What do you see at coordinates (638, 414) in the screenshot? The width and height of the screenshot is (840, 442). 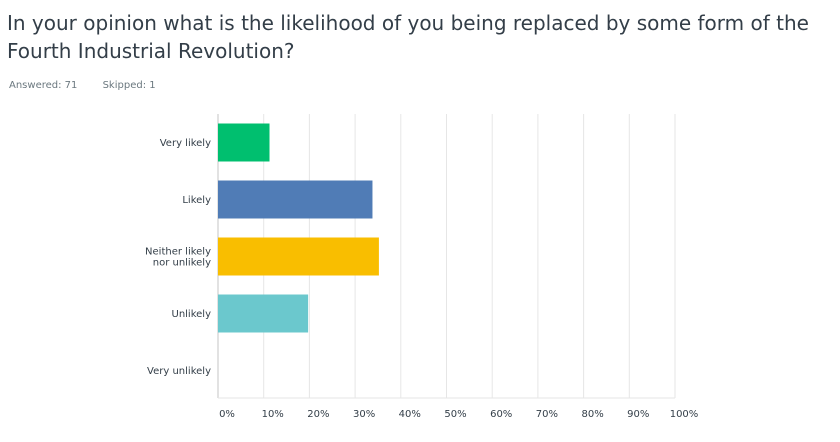 I see `x-tick-label: 90%` at bounding box center [638, 414].